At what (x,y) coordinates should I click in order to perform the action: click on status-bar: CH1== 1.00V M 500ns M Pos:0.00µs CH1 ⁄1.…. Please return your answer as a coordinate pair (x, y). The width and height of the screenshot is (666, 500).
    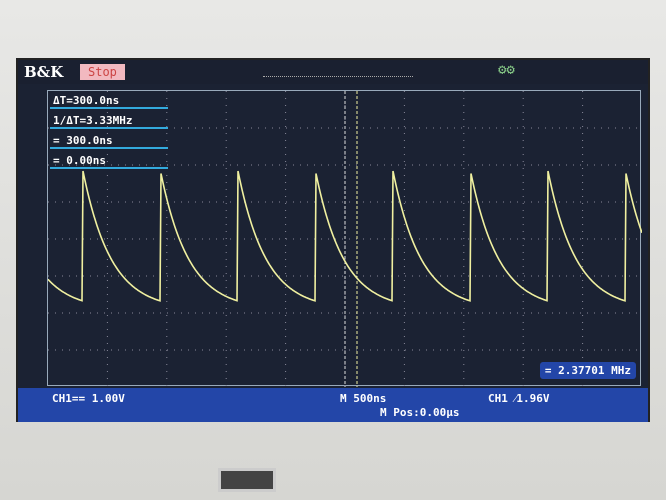
    Looking at the image, I should click on (333, 405).